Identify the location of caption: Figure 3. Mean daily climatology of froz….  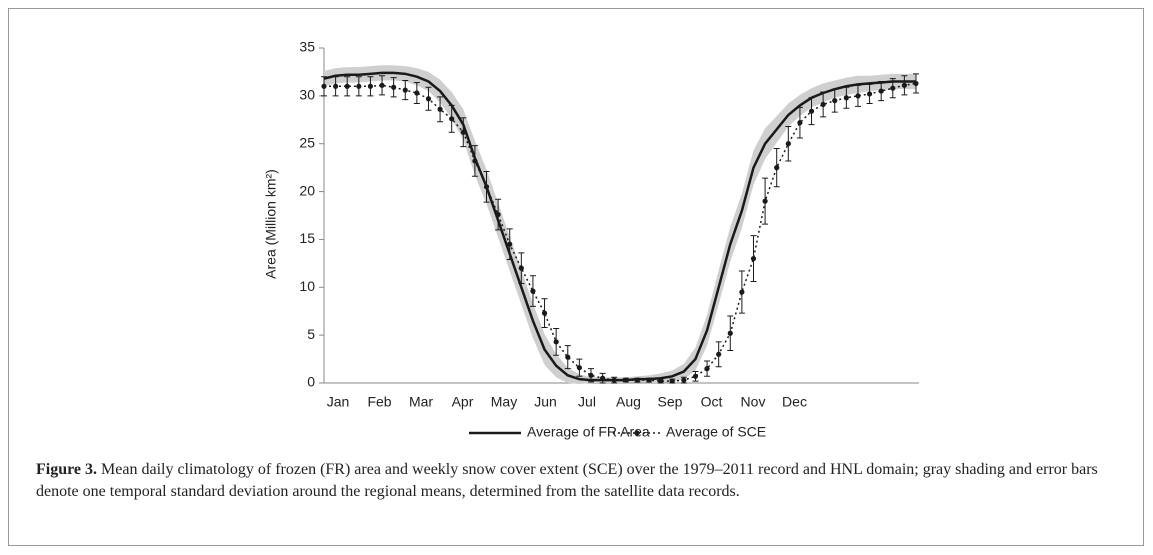
(581, 481).